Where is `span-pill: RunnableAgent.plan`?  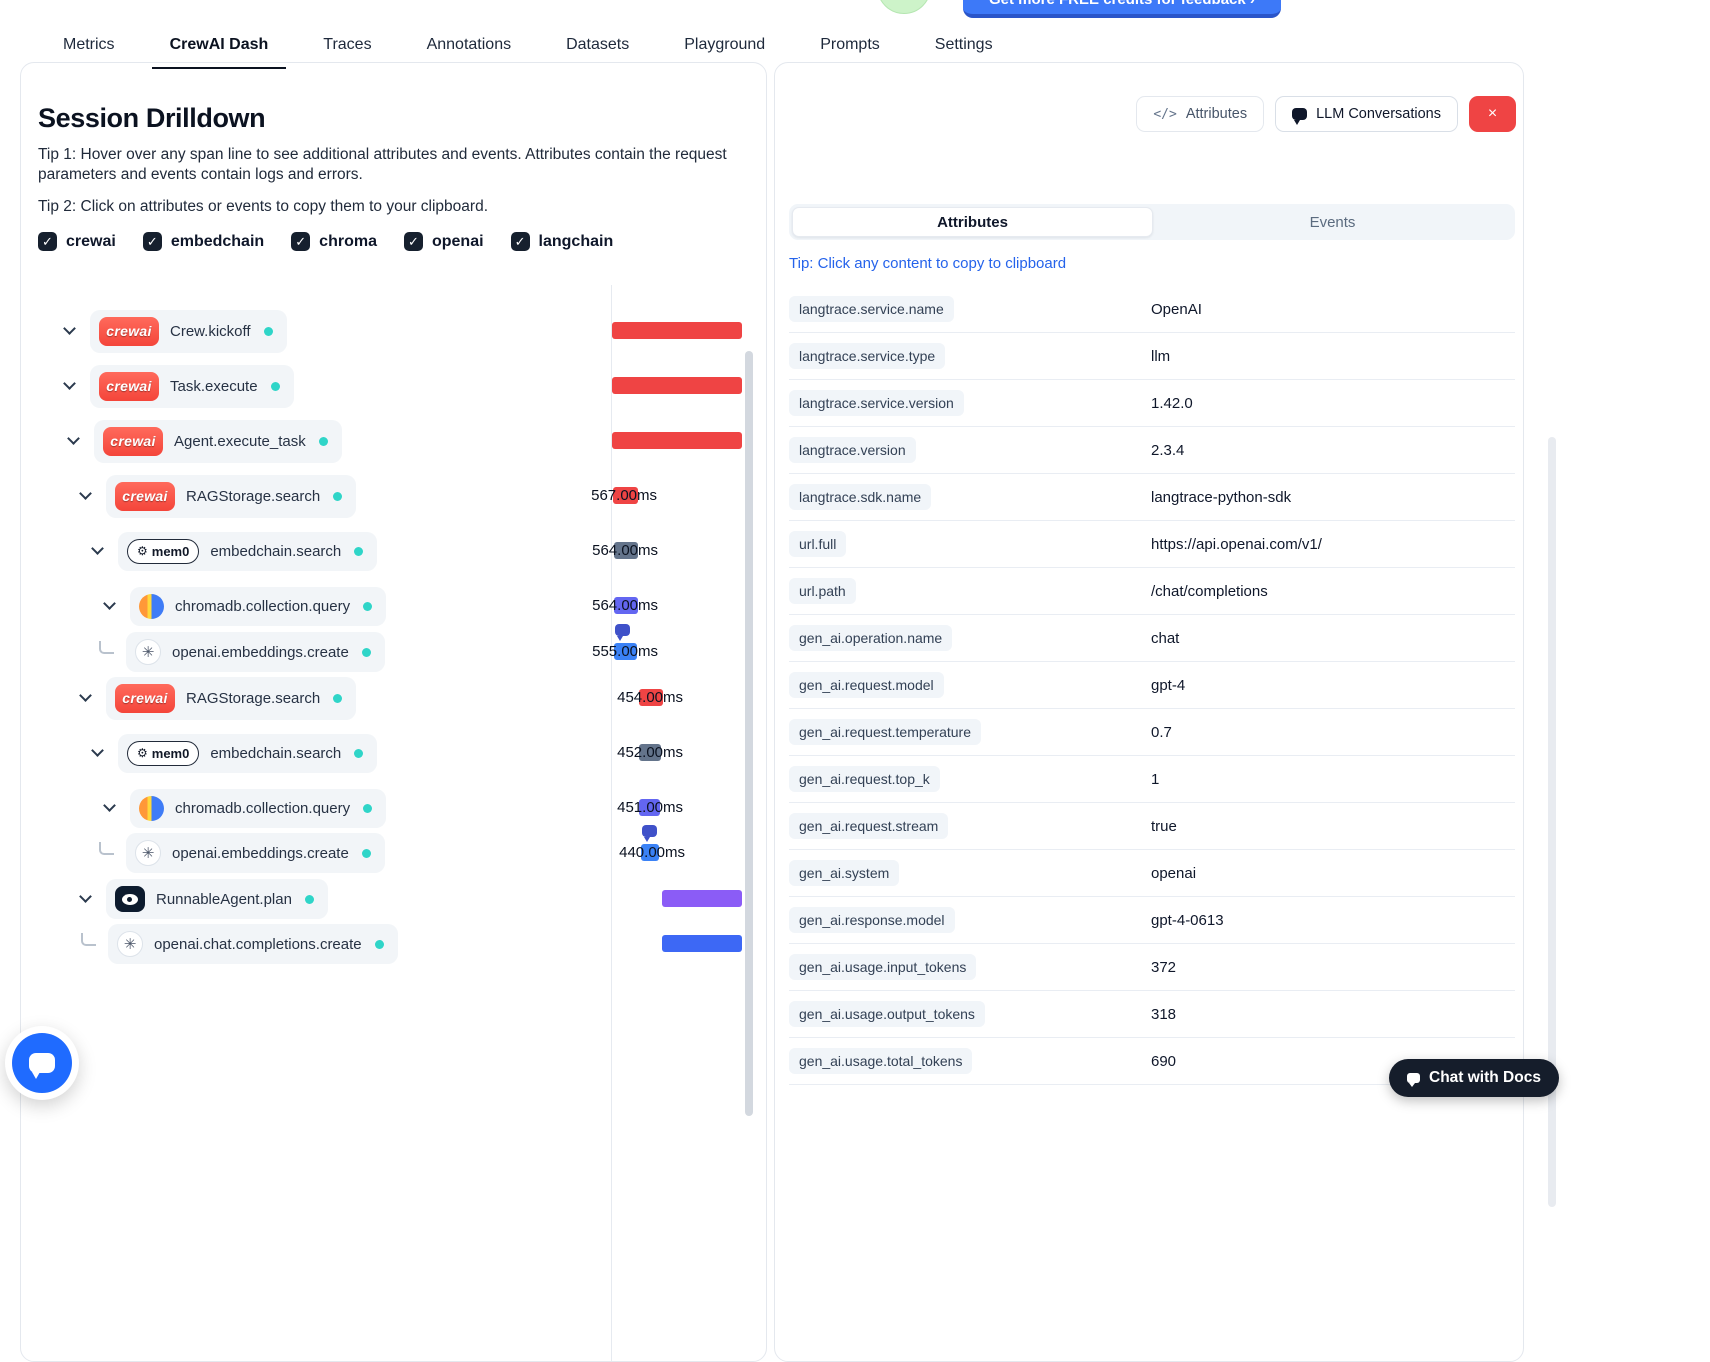
span-pill: RunnableAgent.plan is located at coordinates (217, 899).